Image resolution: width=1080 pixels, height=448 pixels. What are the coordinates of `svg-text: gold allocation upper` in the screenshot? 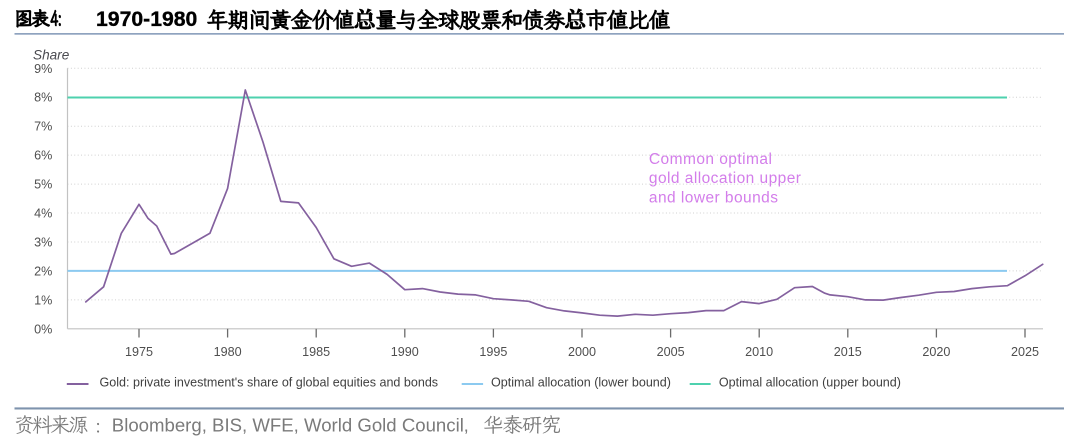 It's located at (725, 178).